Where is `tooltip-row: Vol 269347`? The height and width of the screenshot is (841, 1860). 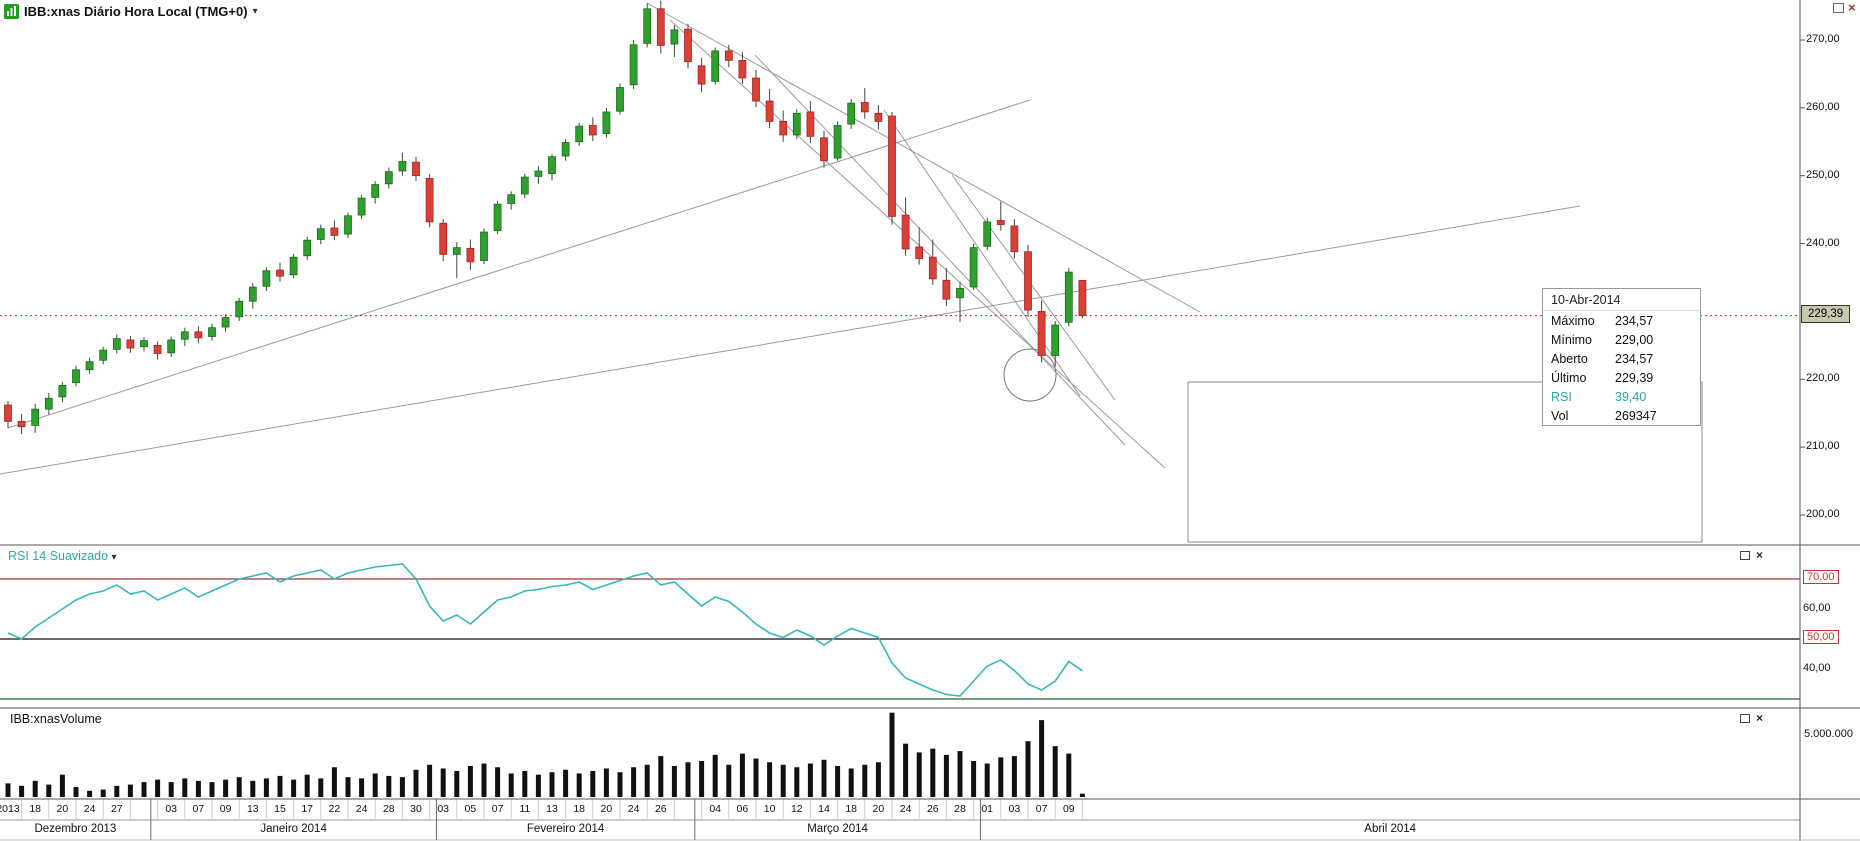 tooltip-row: Vol 269347 is located at coordinates (1621, 415).